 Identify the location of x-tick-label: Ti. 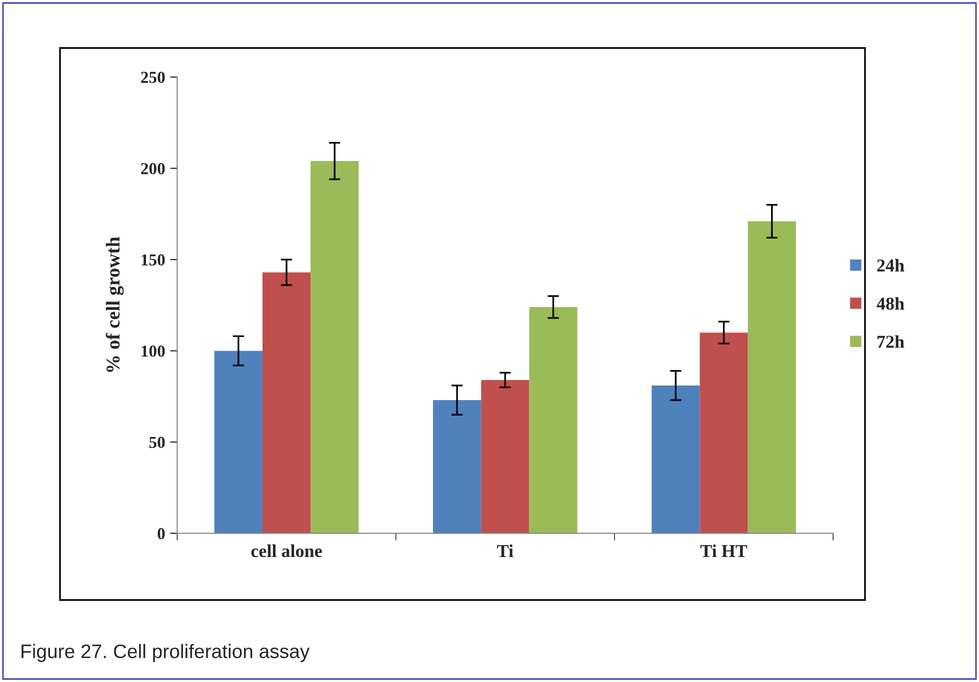
(505, 550).